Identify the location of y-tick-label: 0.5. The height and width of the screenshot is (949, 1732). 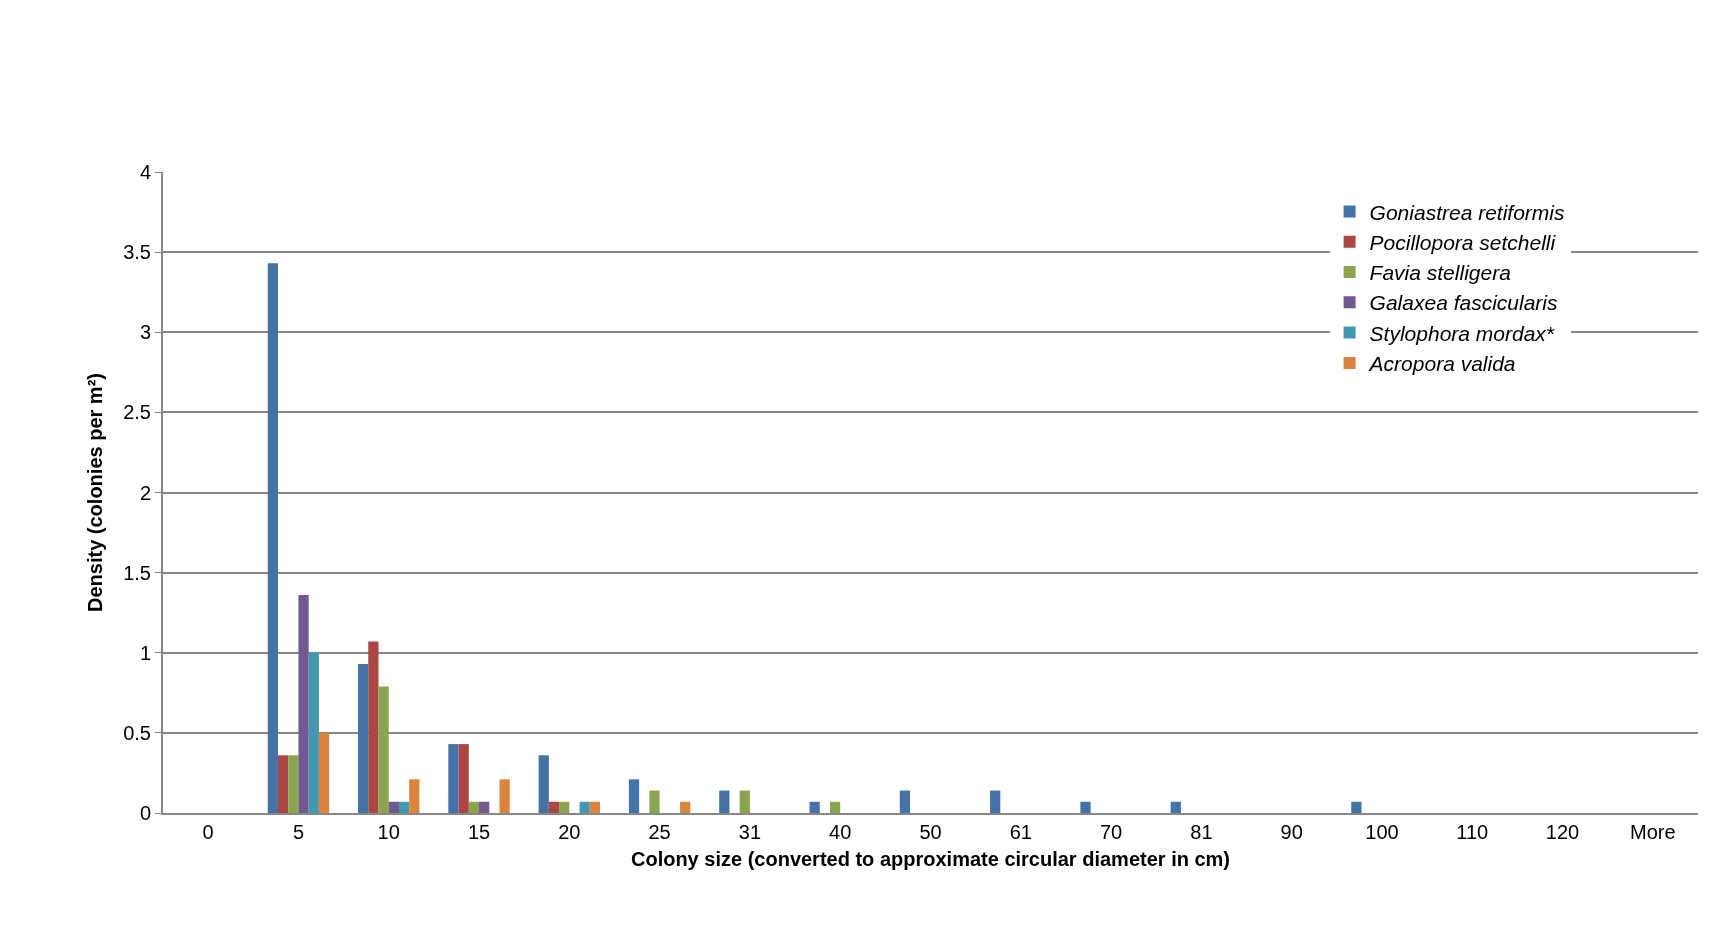
(137, 732).